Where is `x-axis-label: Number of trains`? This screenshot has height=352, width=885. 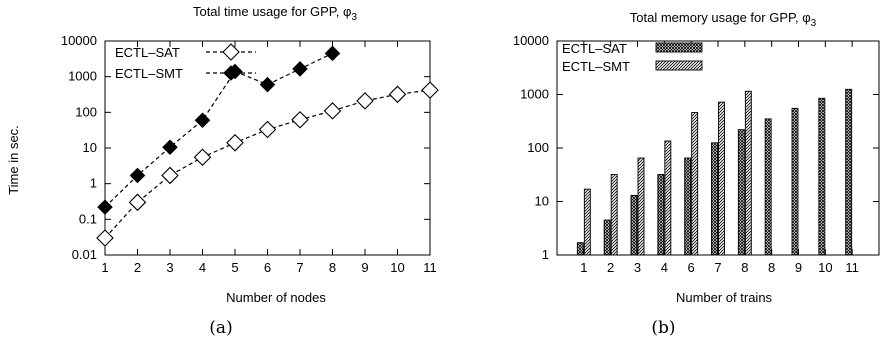 x-axis-label: Number of trains is located at coordinates (724, 297).